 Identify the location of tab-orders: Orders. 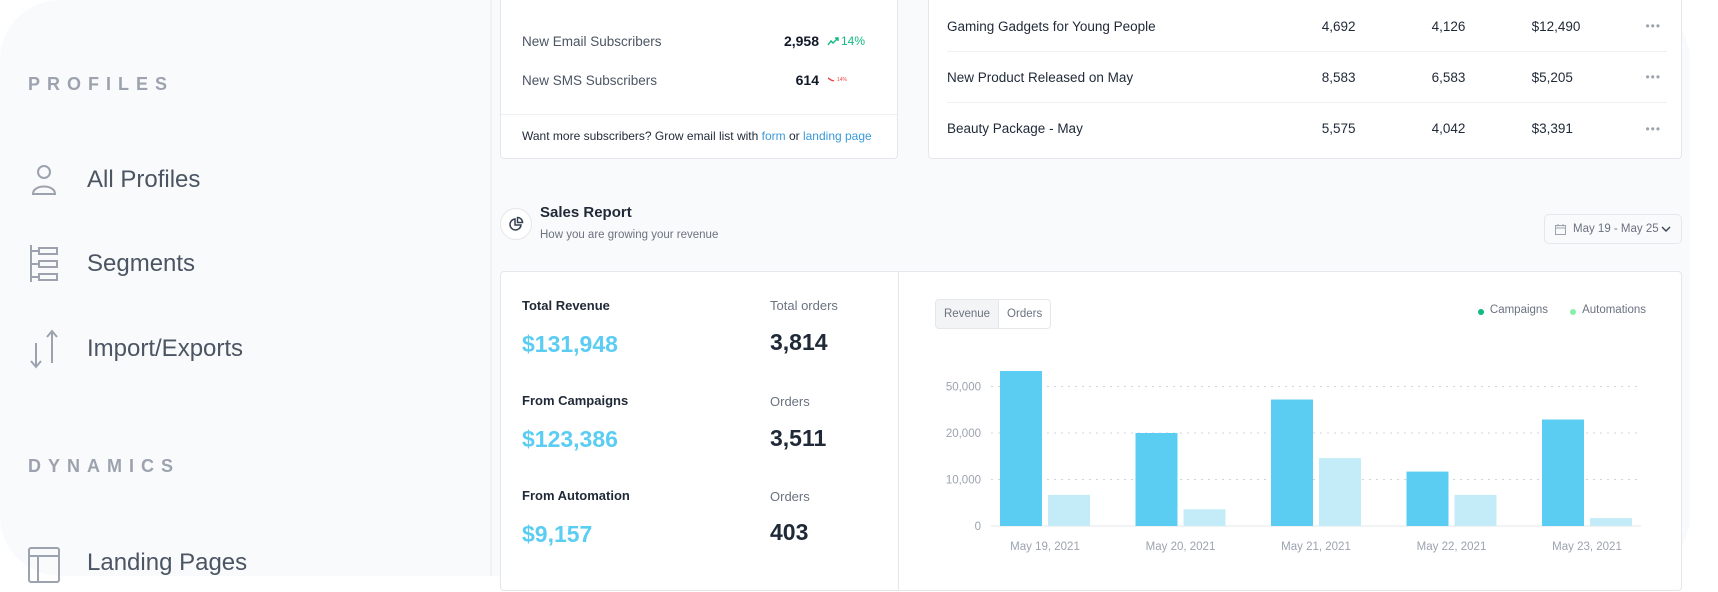
(1025, 314).